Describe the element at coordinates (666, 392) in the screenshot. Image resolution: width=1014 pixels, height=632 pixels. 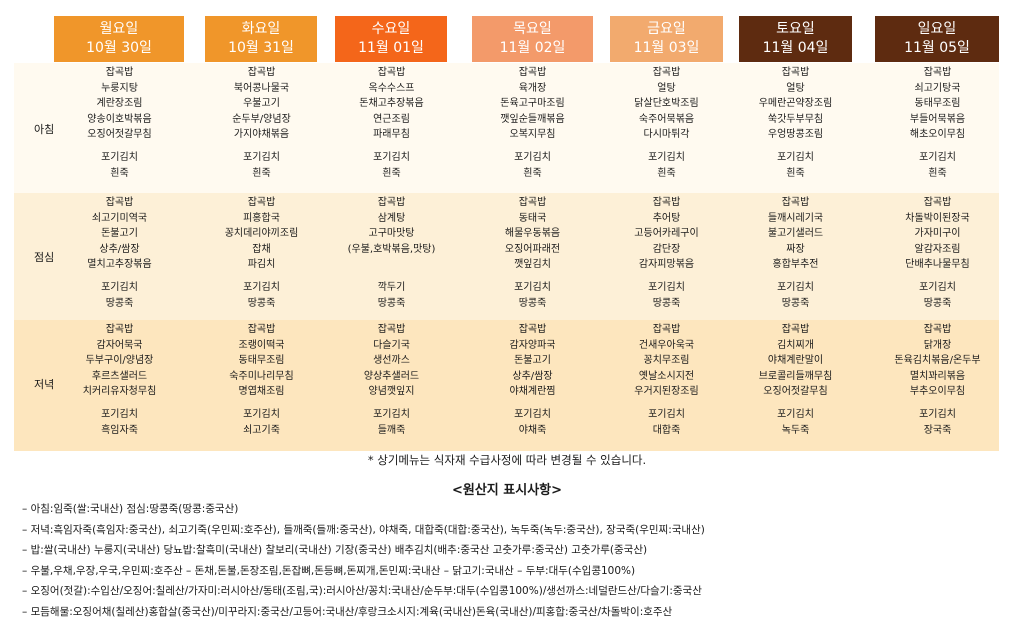
I see `menu-item: 우거지된장조림` at that location.